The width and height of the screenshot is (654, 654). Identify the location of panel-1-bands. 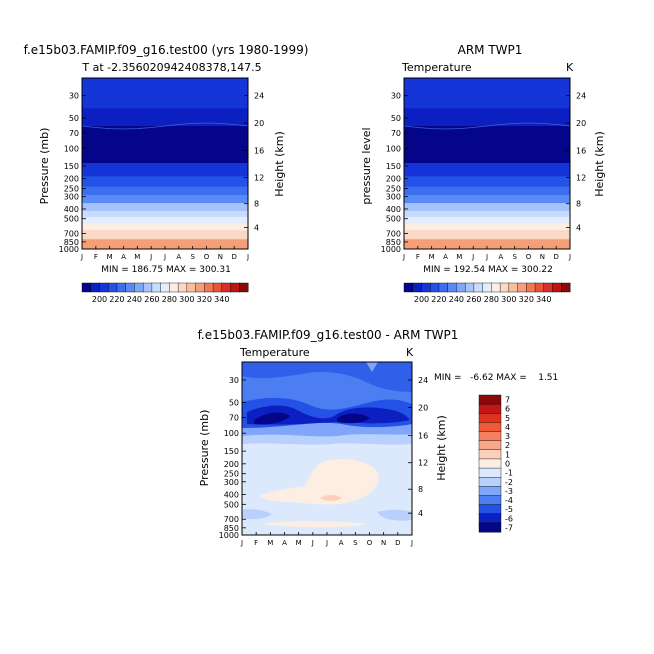
(165, 164).